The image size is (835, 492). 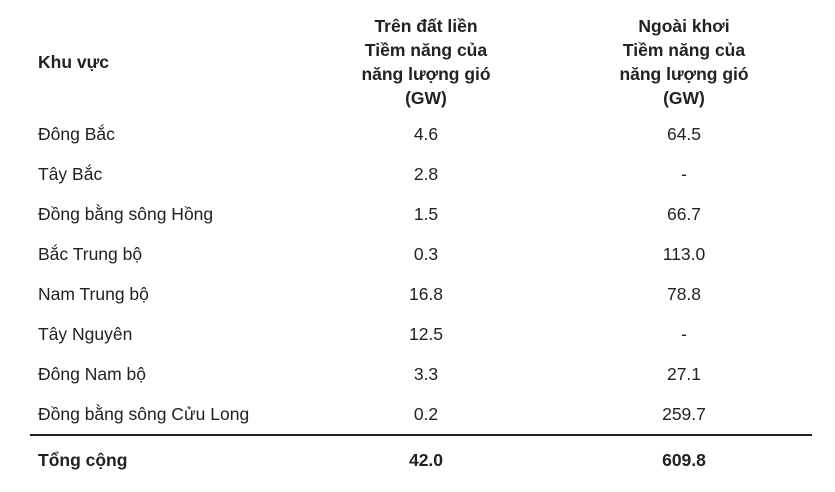 I want to click on table-row: Tây Nguyên 12.5 -, so click(x=421, y=334).